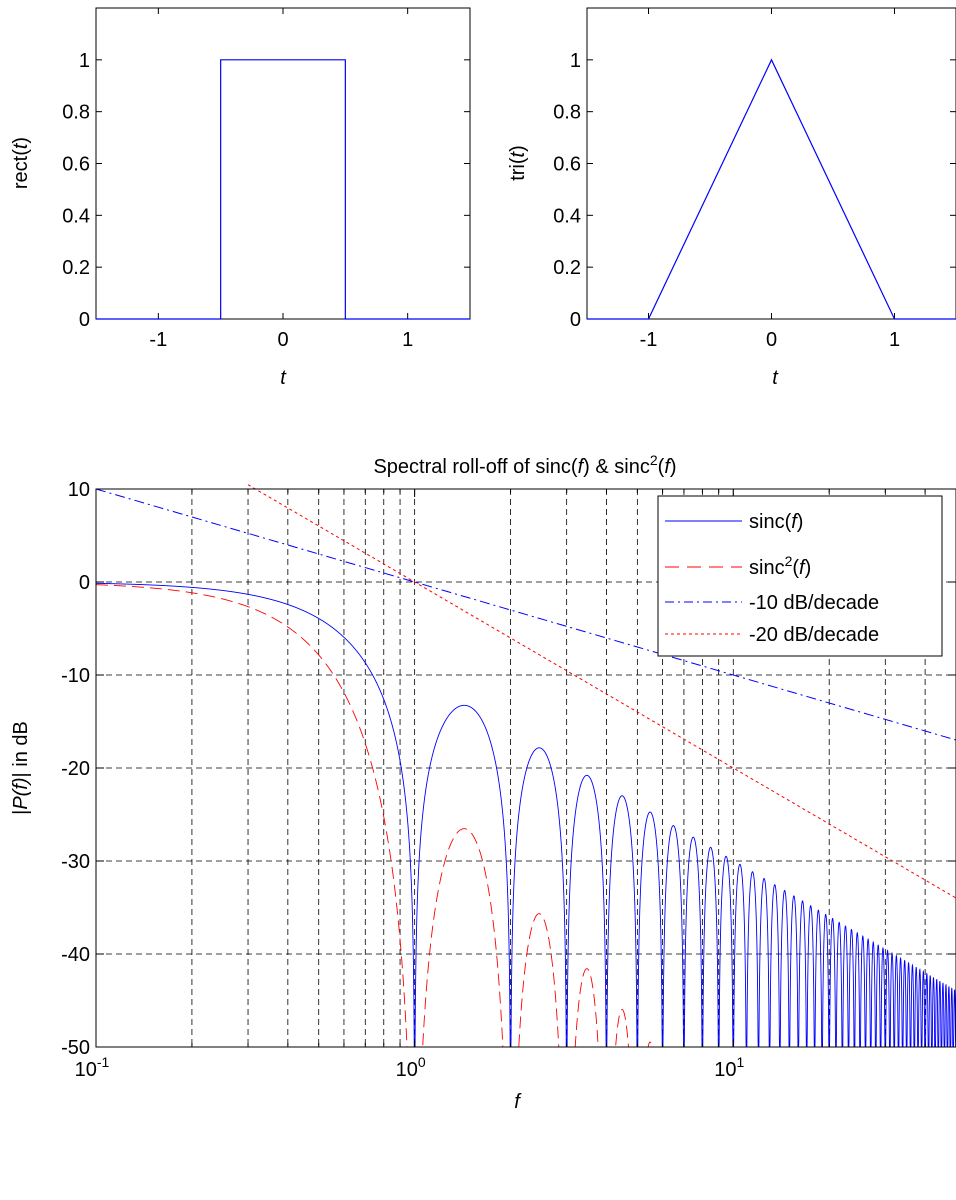  Describe the element at coordinates (575, 320) in the screenshot. I see `tri-y-tick-label: 0` at that location.